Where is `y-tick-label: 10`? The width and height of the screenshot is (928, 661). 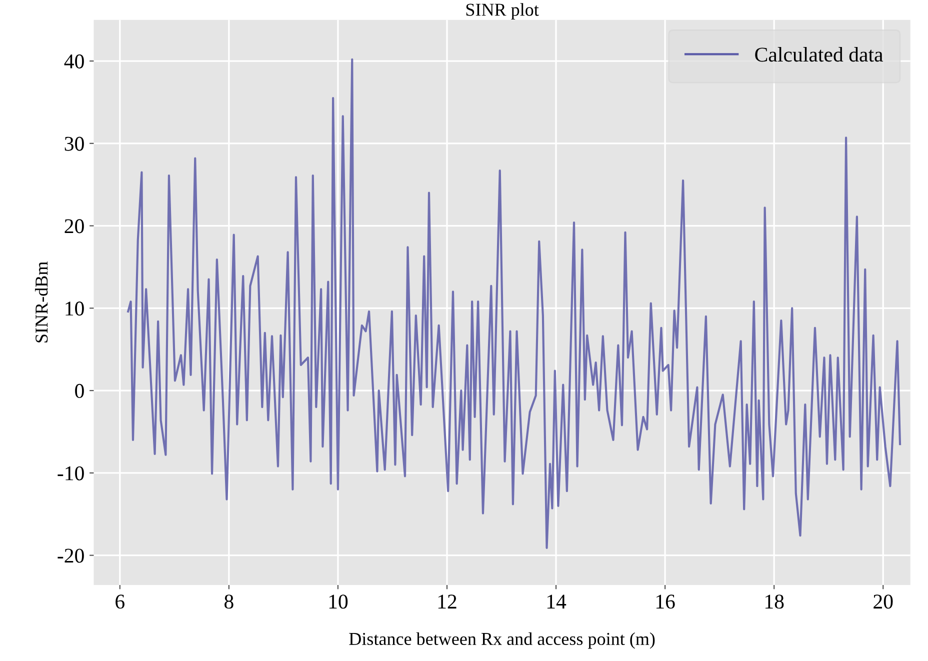
y-tick-label: 10 is located at coordinates (75, 309).